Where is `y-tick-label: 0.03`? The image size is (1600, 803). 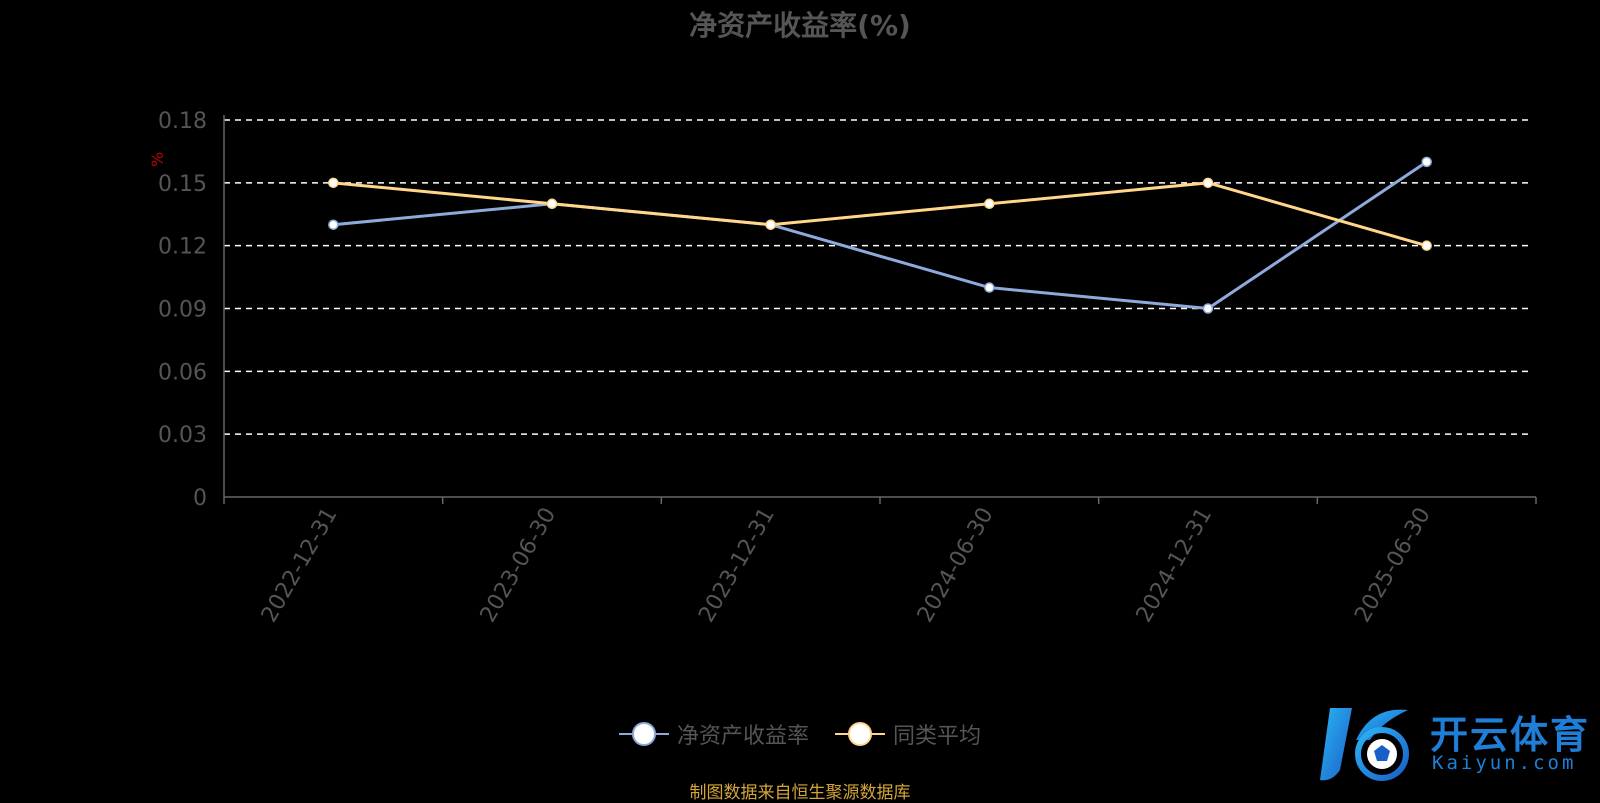 y-tick-label: 0.03 is located at coordinates (182, 435).